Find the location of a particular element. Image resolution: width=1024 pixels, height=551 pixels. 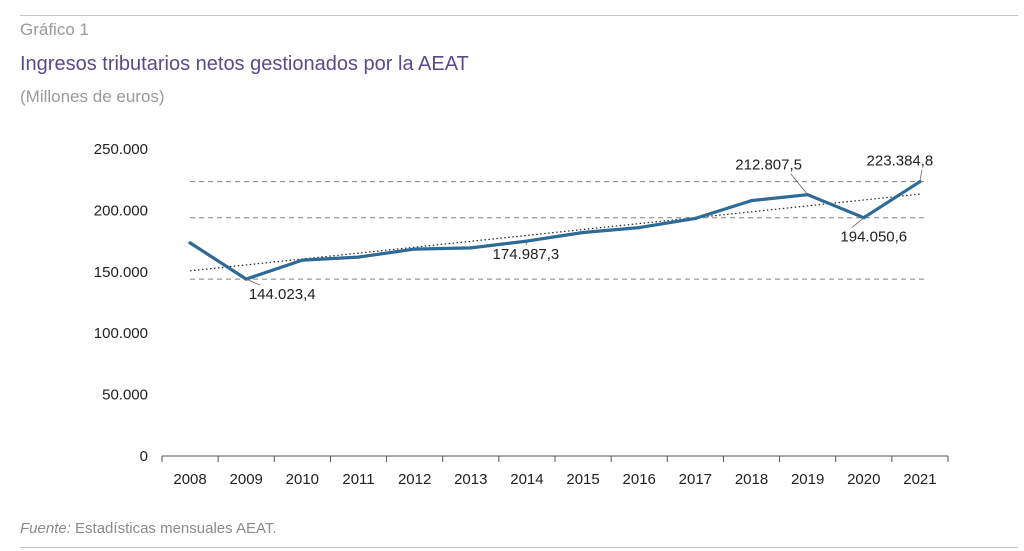

x-tick-label: 2012 is located at coordinates (414, 479).